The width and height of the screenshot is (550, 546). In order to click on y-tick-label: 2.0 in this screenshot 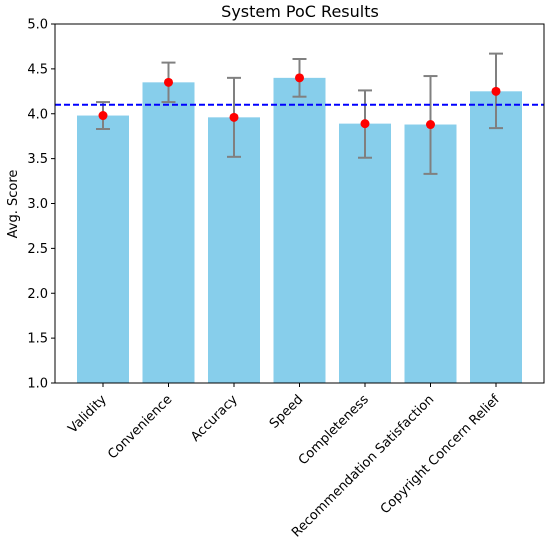, I will do `click(37, 294)`.